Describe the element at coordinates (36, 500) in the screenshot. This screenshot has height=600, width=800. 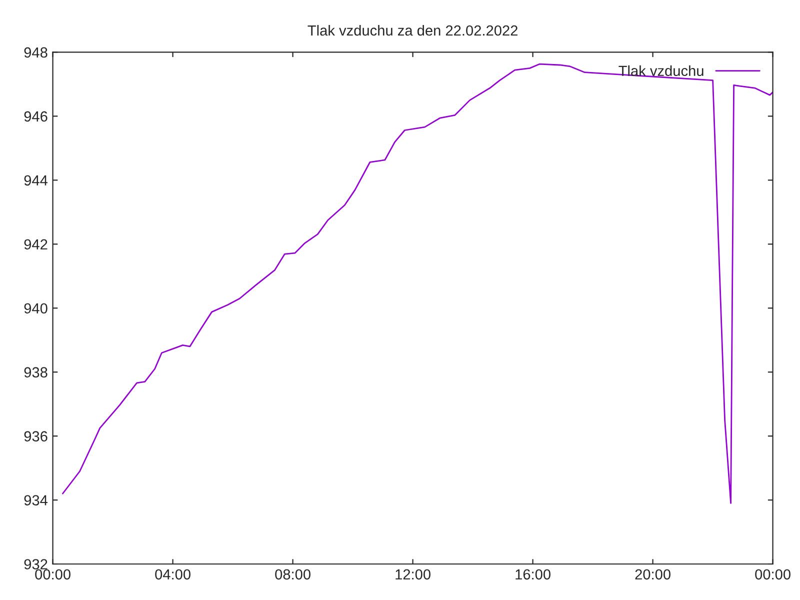
I see `y-tick-label: 934` at that location.